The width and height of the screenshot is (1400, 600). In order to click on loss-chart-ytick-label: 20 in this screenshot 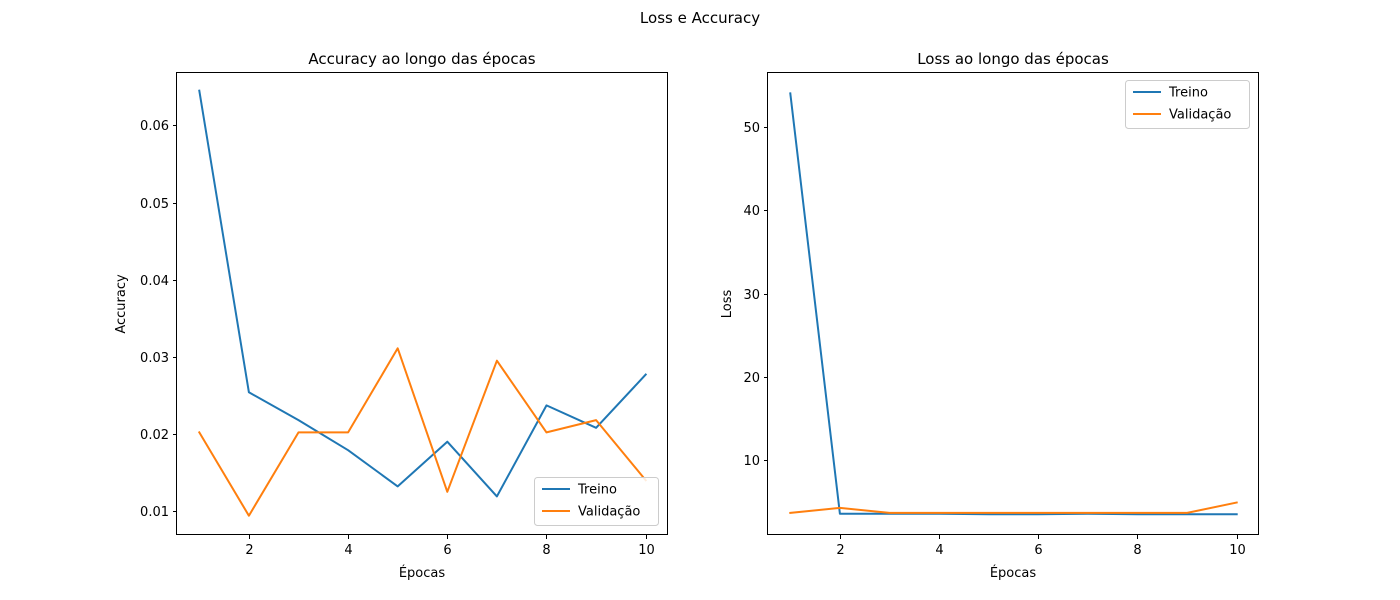, I will do `click(751, 378)`.